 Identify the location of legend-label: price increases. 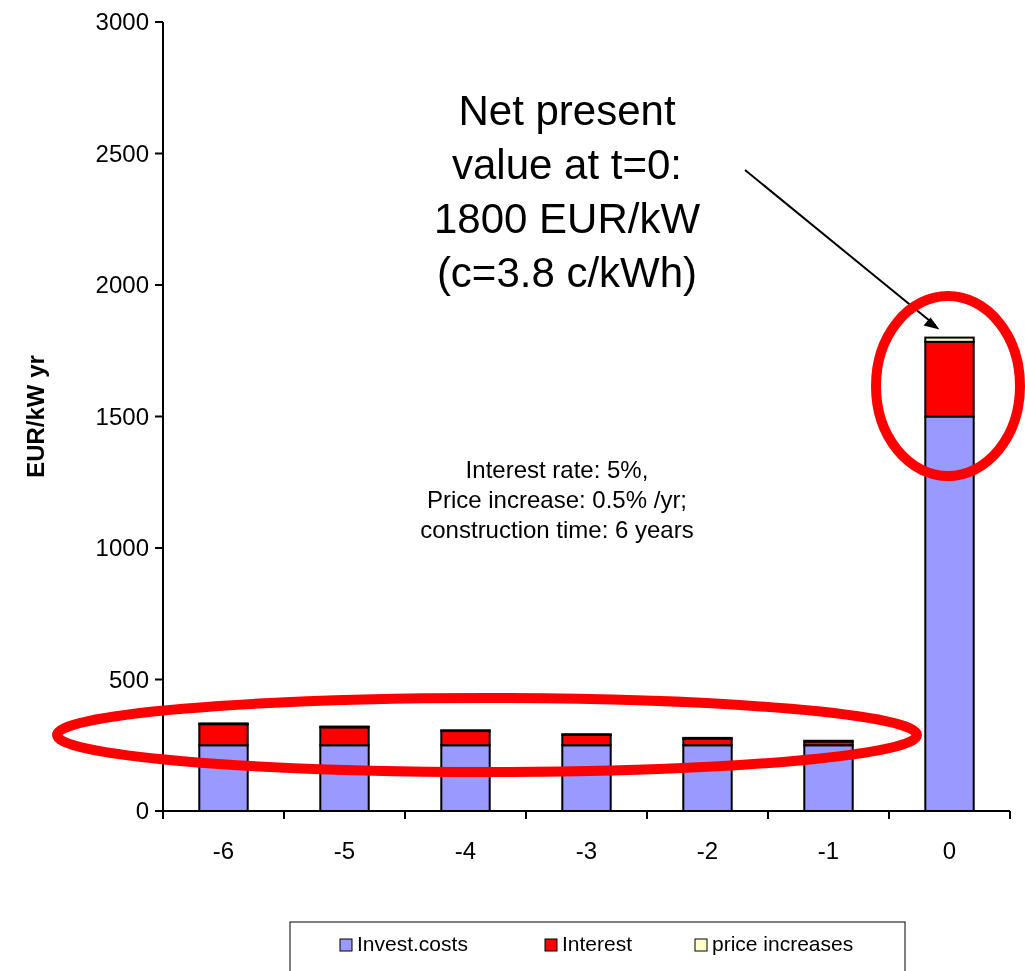
(783, 943).